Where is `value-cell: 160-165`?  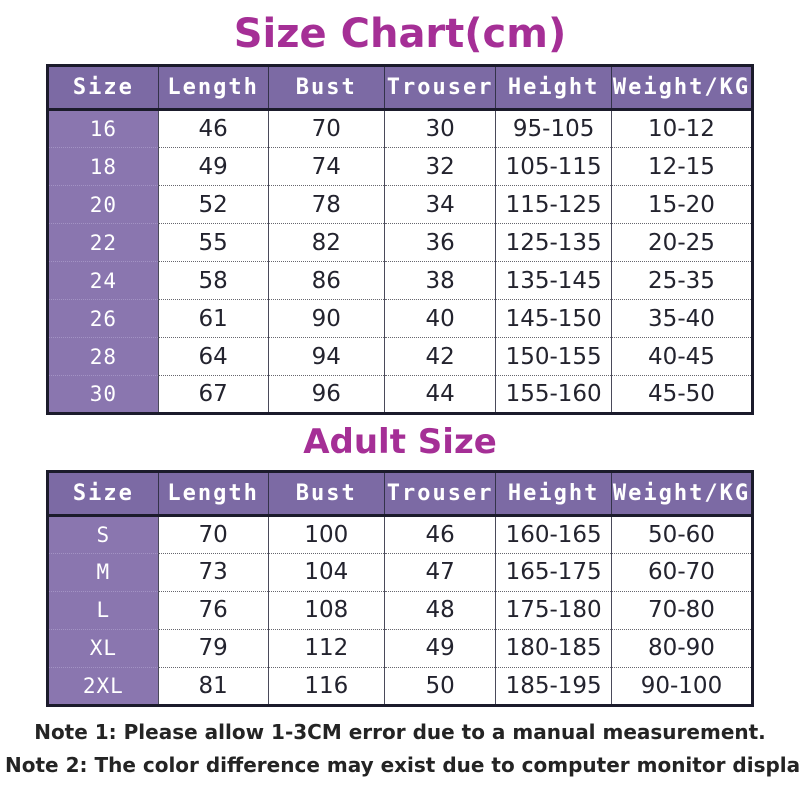 value-cell: 160-165 is located at coordinates (553, 534).